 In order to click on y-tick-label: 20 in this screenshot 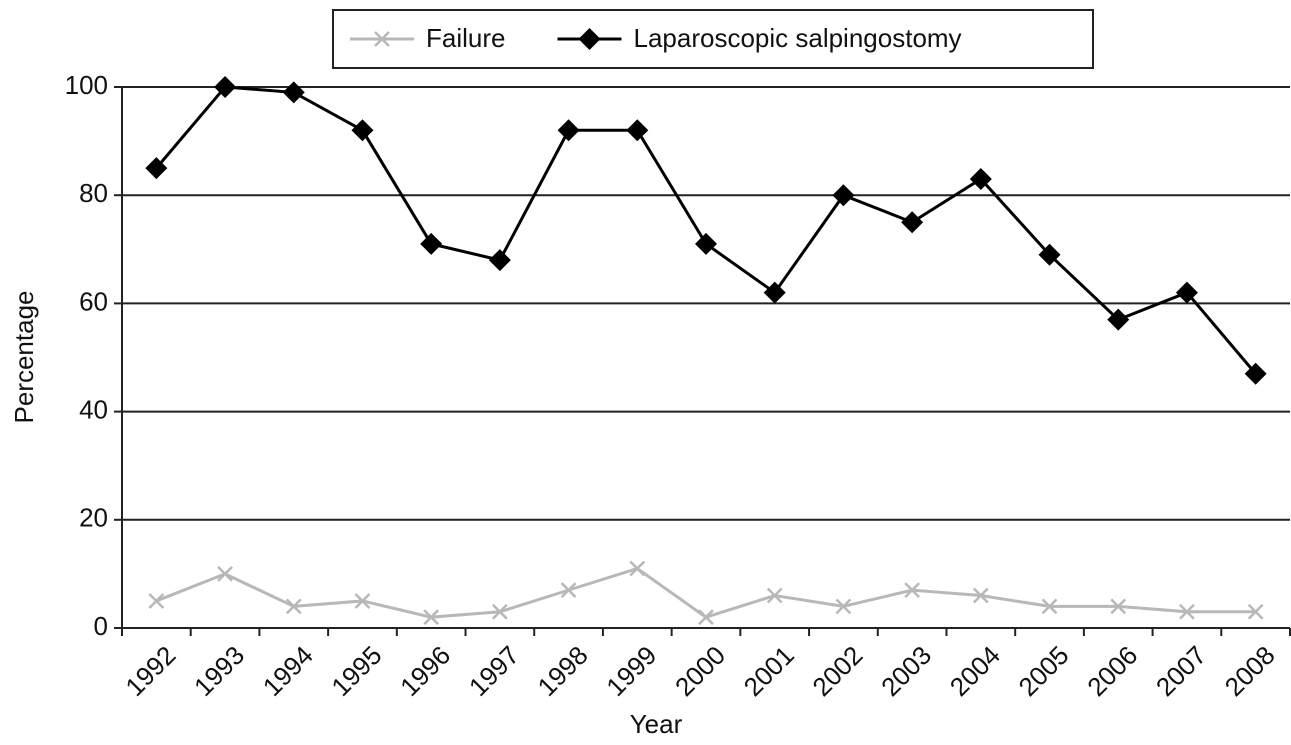, I will do `click(93, 518)`.